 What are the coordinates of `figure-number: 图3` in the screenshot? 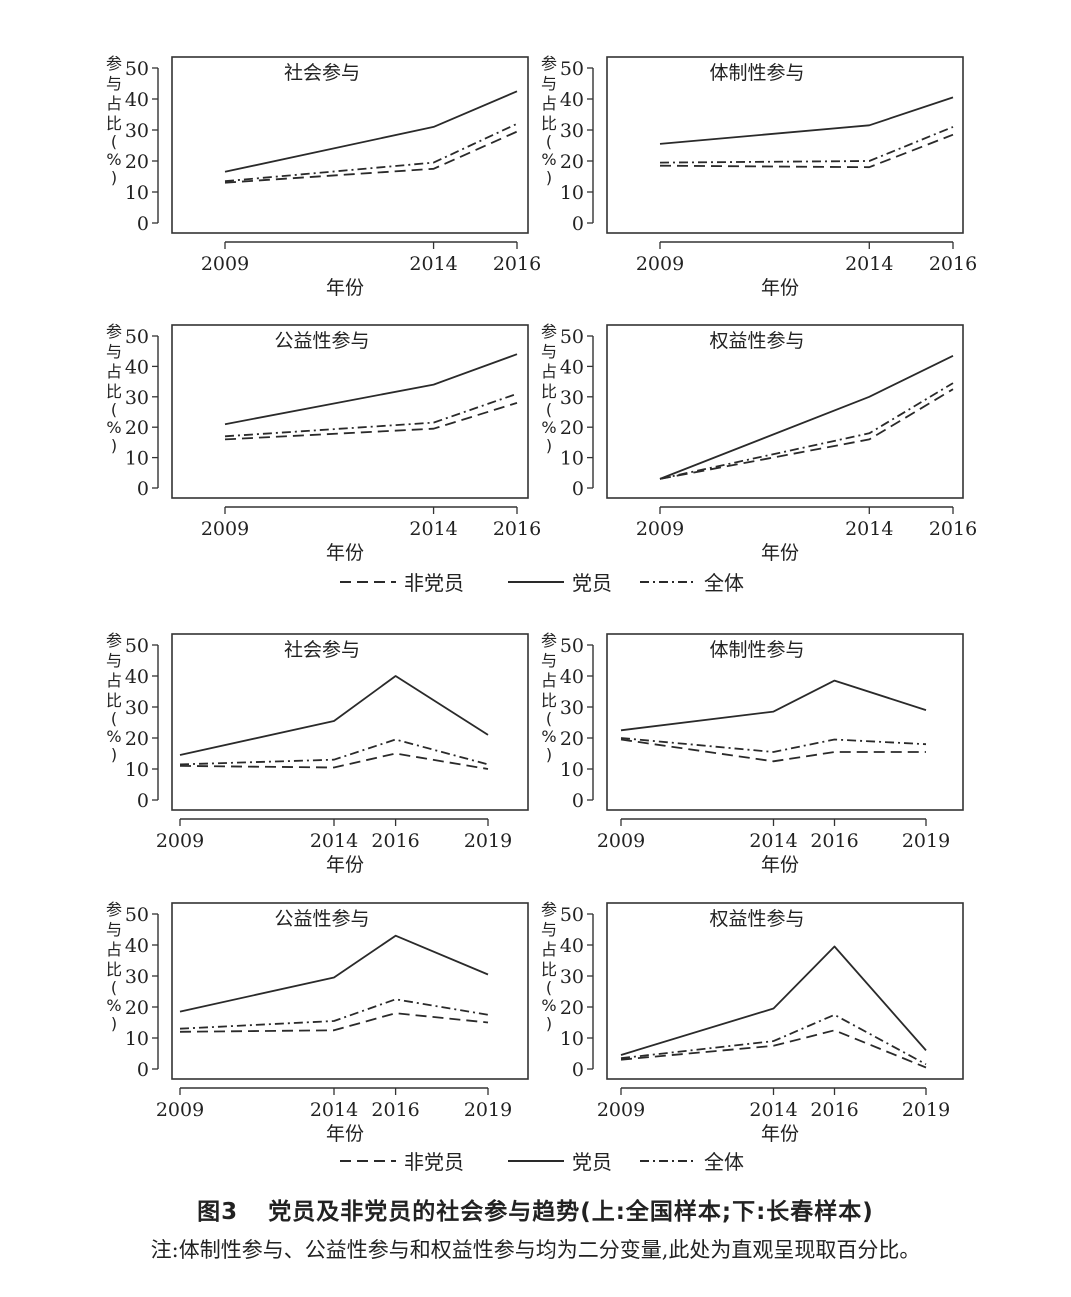 It's located at (218, 1212).